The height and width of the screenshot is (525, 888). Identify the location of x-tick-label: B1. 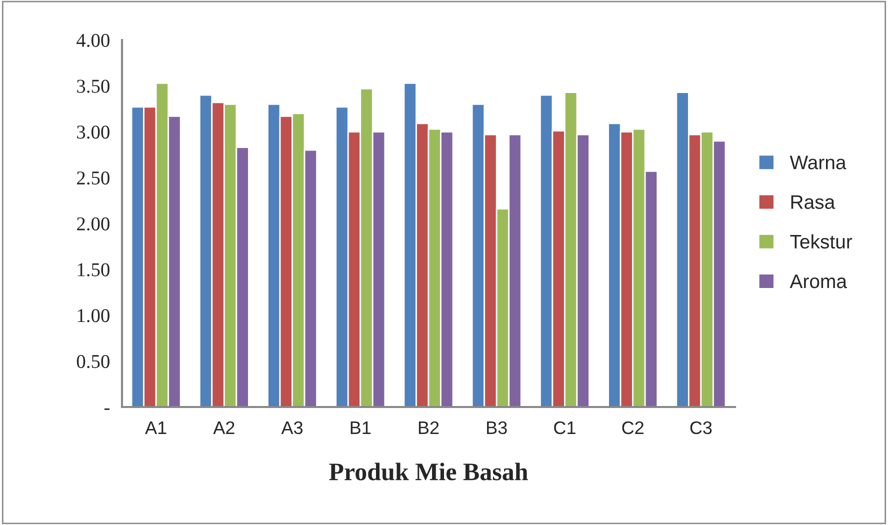
(360, 428).